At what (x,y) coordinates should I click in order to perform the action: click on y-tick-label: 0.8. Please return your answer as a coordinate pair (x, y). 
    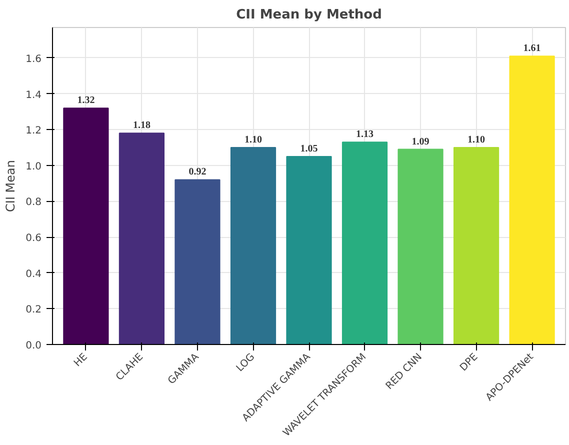
    Looking at the image, I should click on (34, 202).